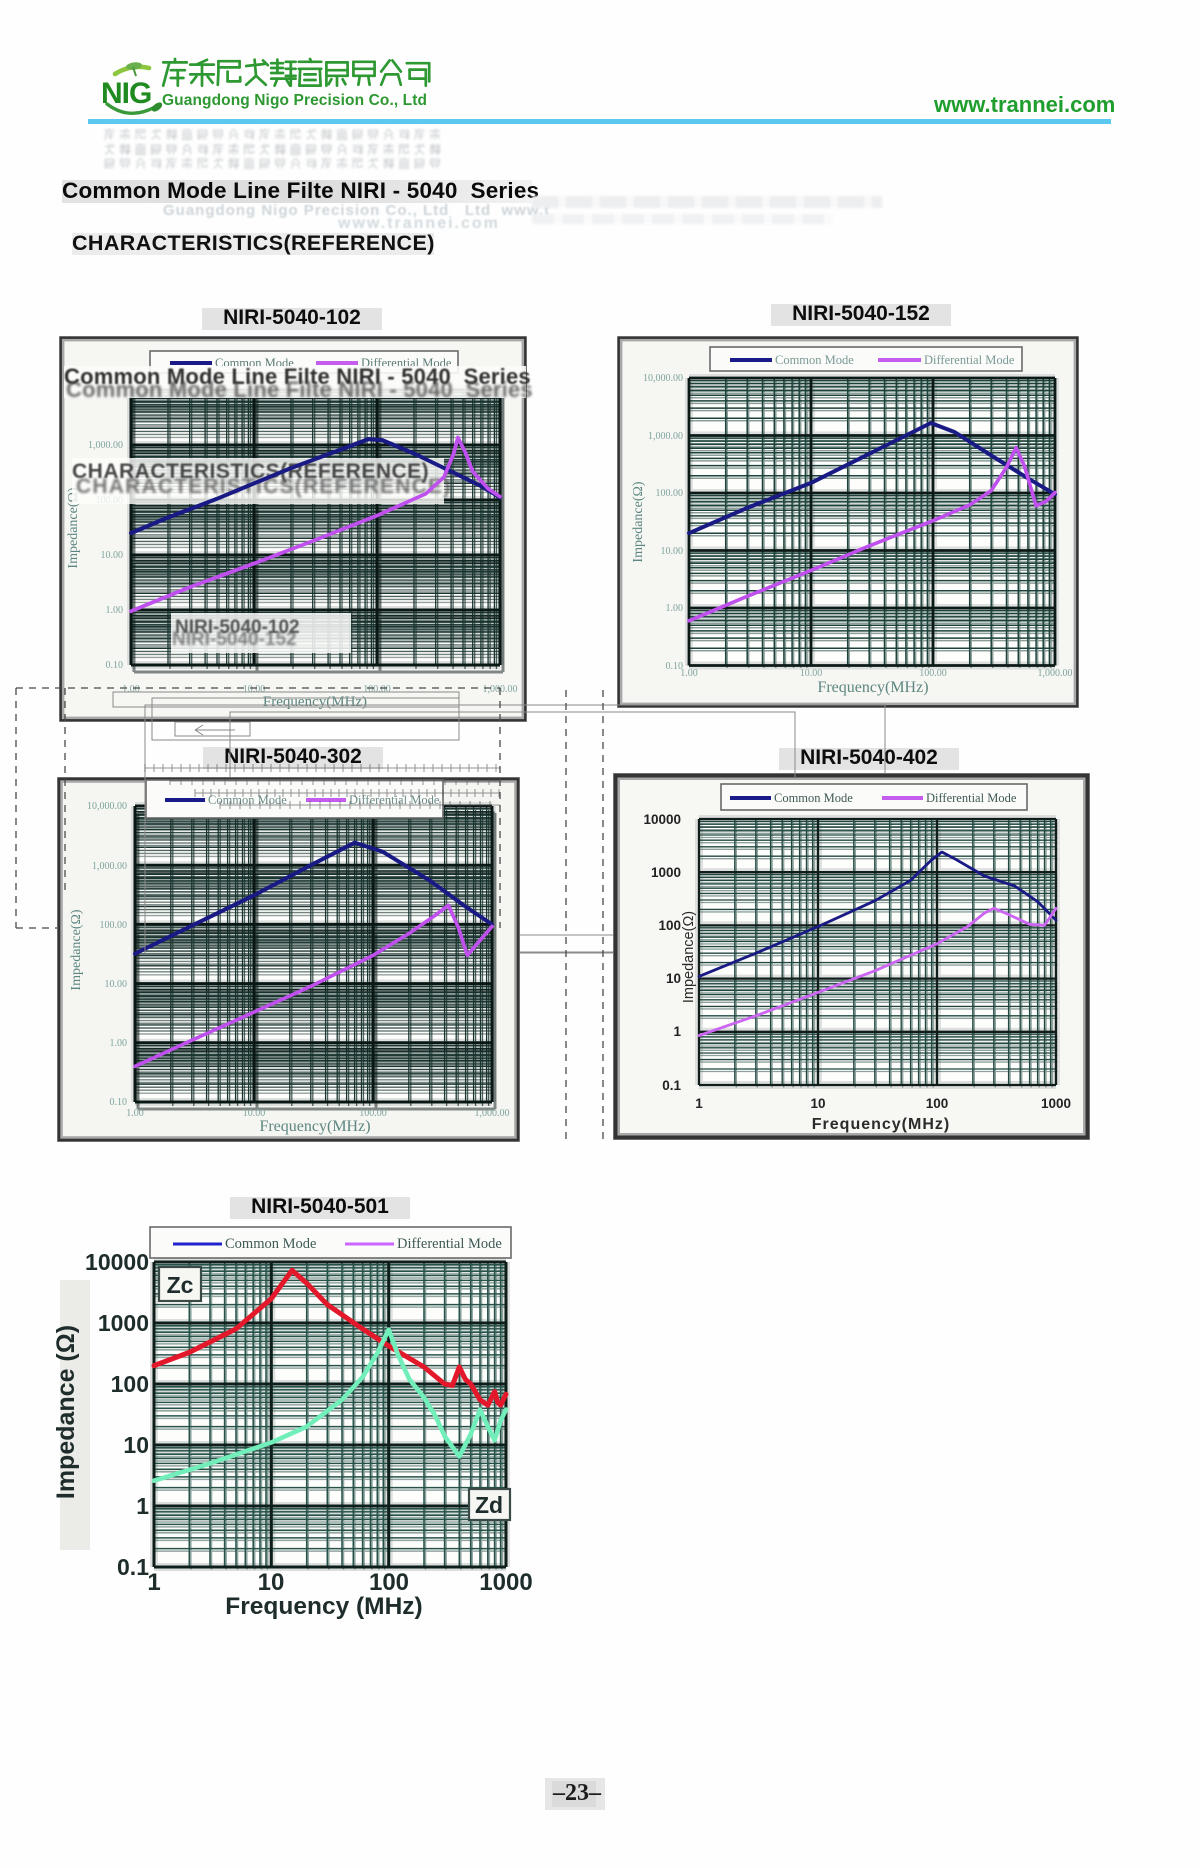 Image resolution: width=1200 pixels, height=1868 pixels. I want to click on svg-text: Zc, so click(180, 1285).